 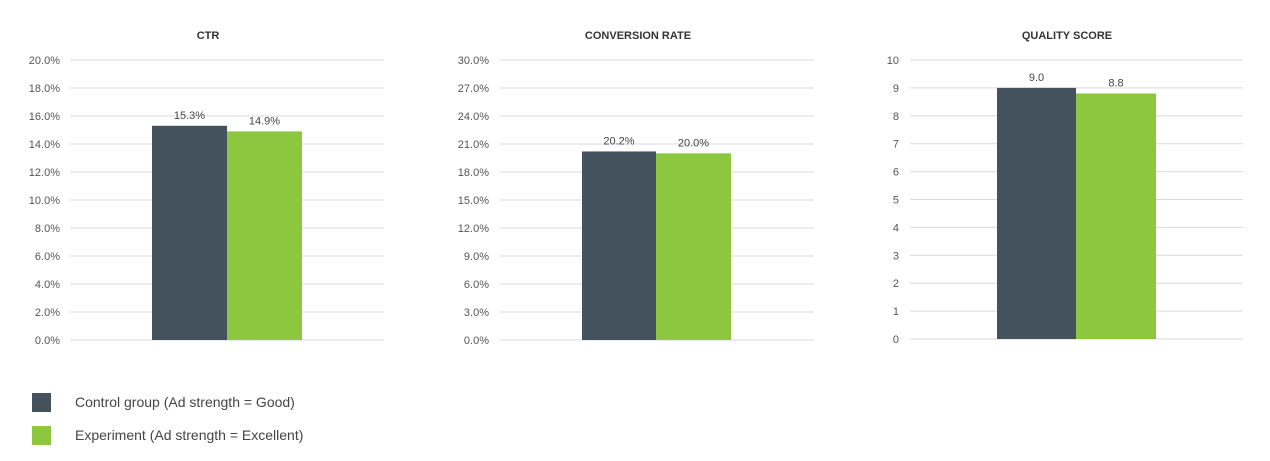 I want to click on chart-3-tick-label: 4, so click(x=896, y=228).